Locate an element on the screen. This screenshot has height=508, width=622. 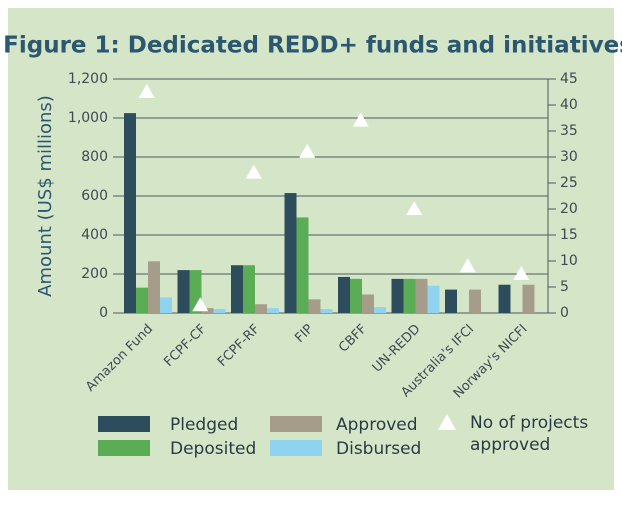
y-tick-label: 800 is located at coordinates (94, 157).